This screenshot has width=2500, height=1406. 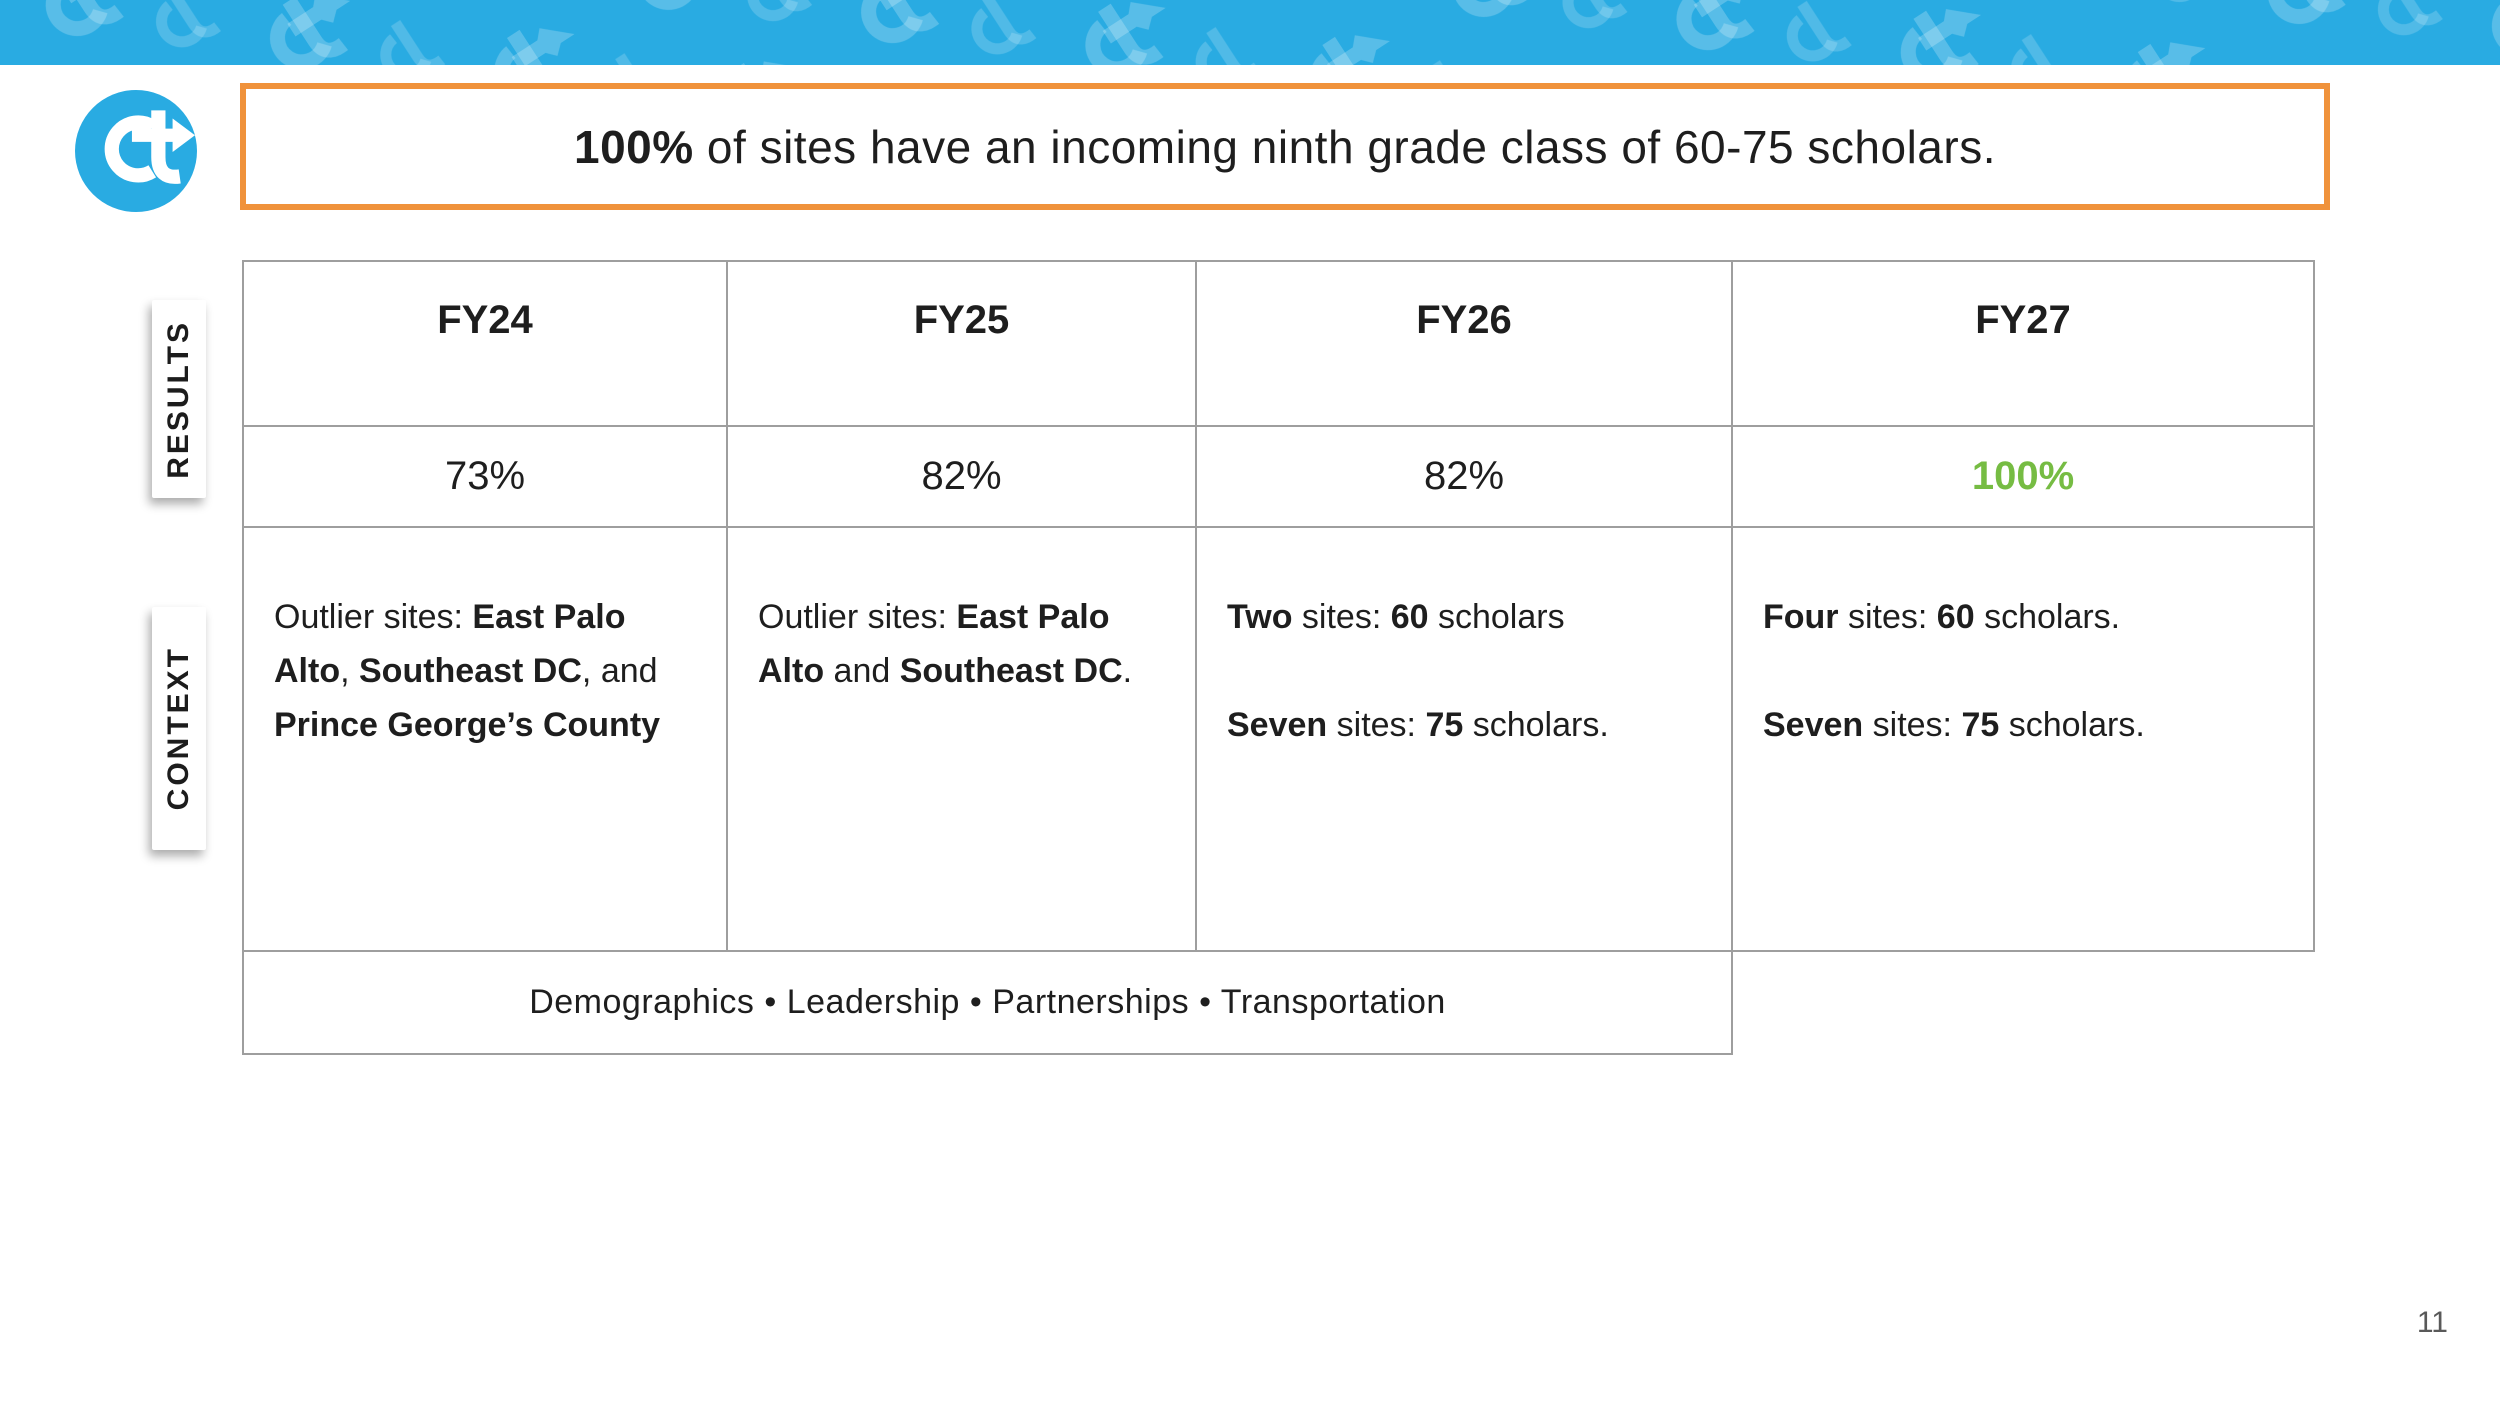 I want to click on results-row-label-text: RESULTS, so click(x=178, y=399).